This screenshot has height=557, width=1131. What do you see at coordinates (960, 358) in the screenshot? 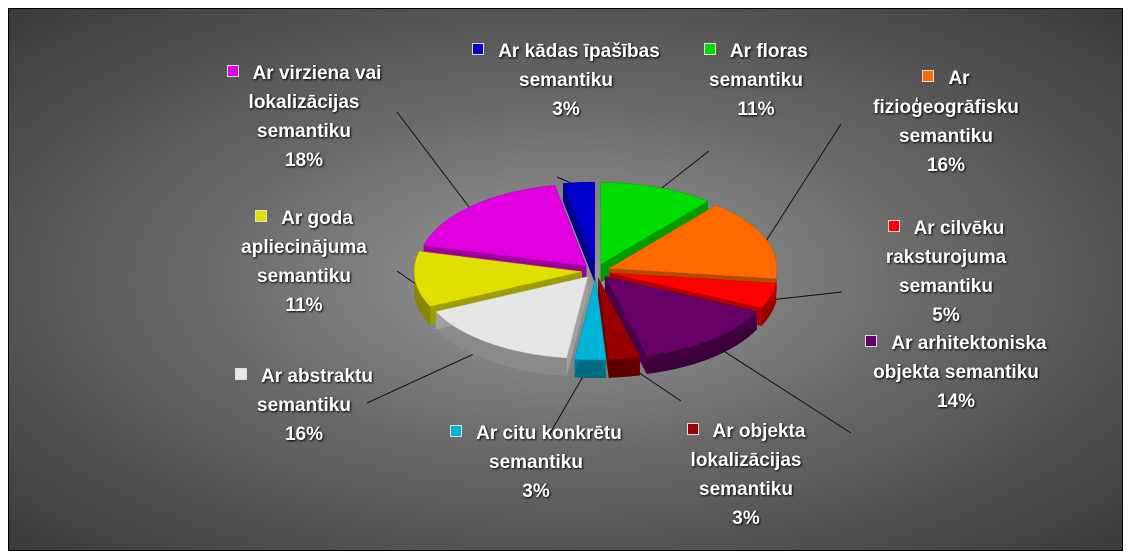
I see `category-label: Ar arhitektoniska objekta semantiku` at bounding box center [960, 358].